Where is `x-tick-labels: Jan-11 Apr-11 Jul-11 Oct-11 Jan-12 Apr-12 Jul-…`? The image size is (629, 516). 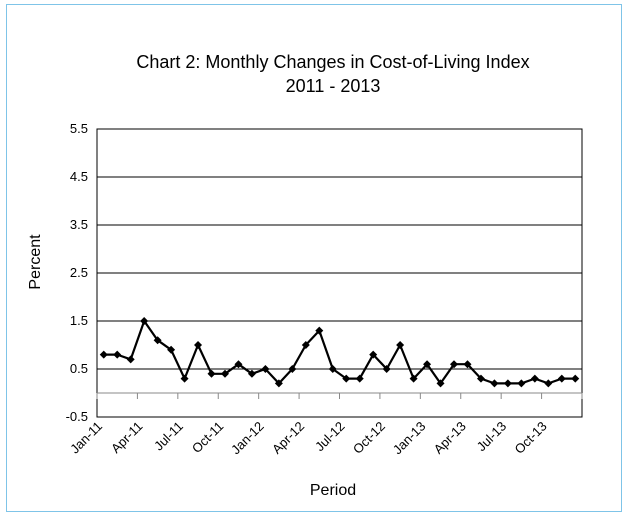 x-tick-labels: Jan-11 Apr-11 Jul-11 Oct-11 Jan-12 Apr-12 Jul-… is located at coordinates (308, 438).